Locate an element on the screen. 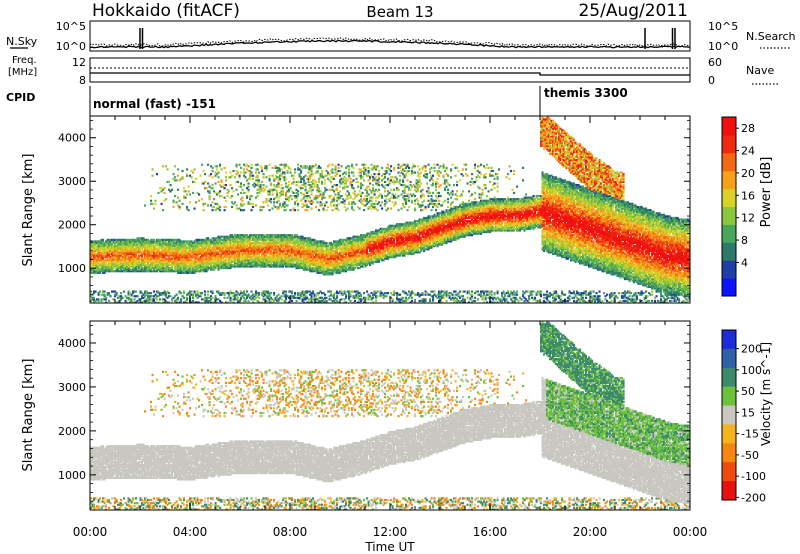 This screenshot has height=554, width=800. cpid-label: CPID is located at coordinates (20, 97).